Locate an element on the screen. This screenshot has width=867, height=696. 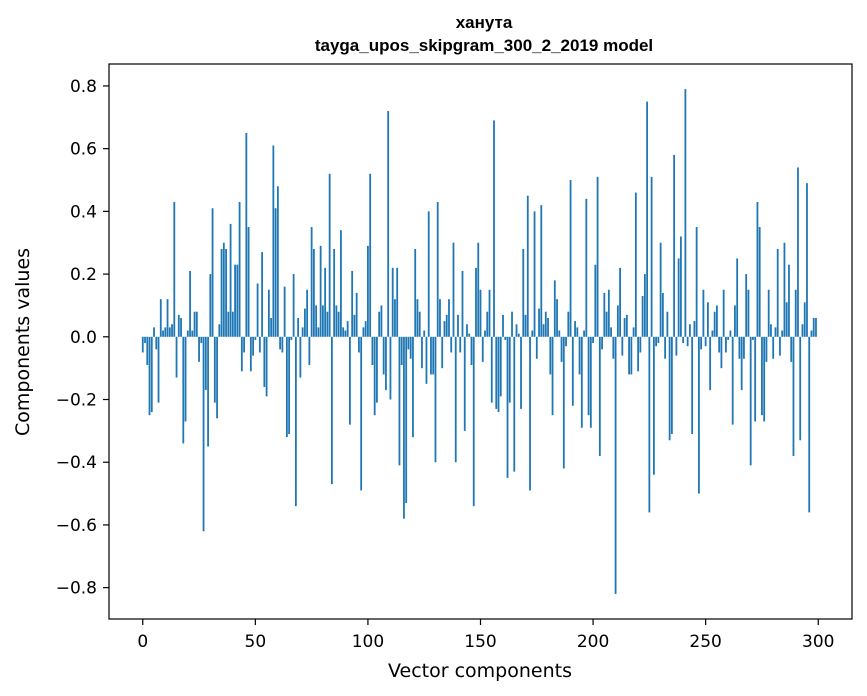
y-tick-label: 0.2 is located at coordinates (83, 275).